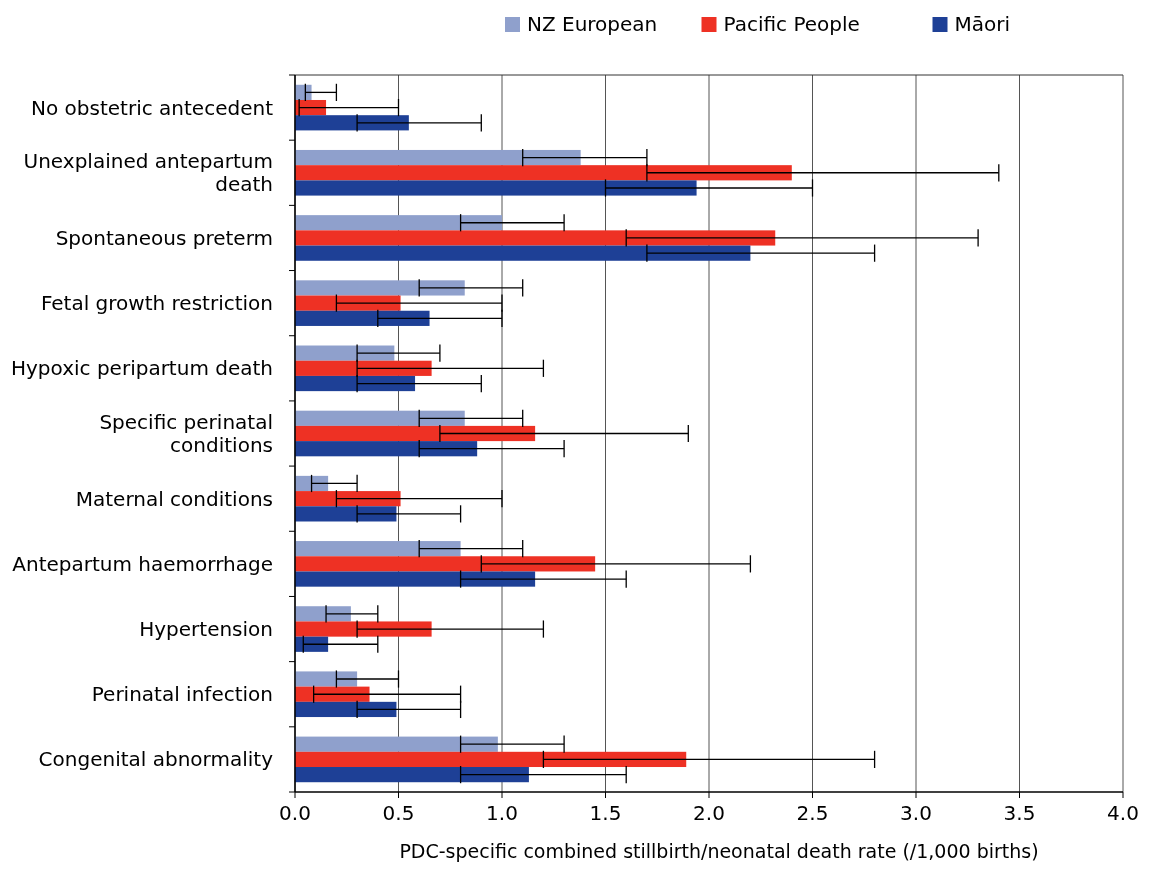  I want to click on x-tick-label: 0.5, so click(398, 813).